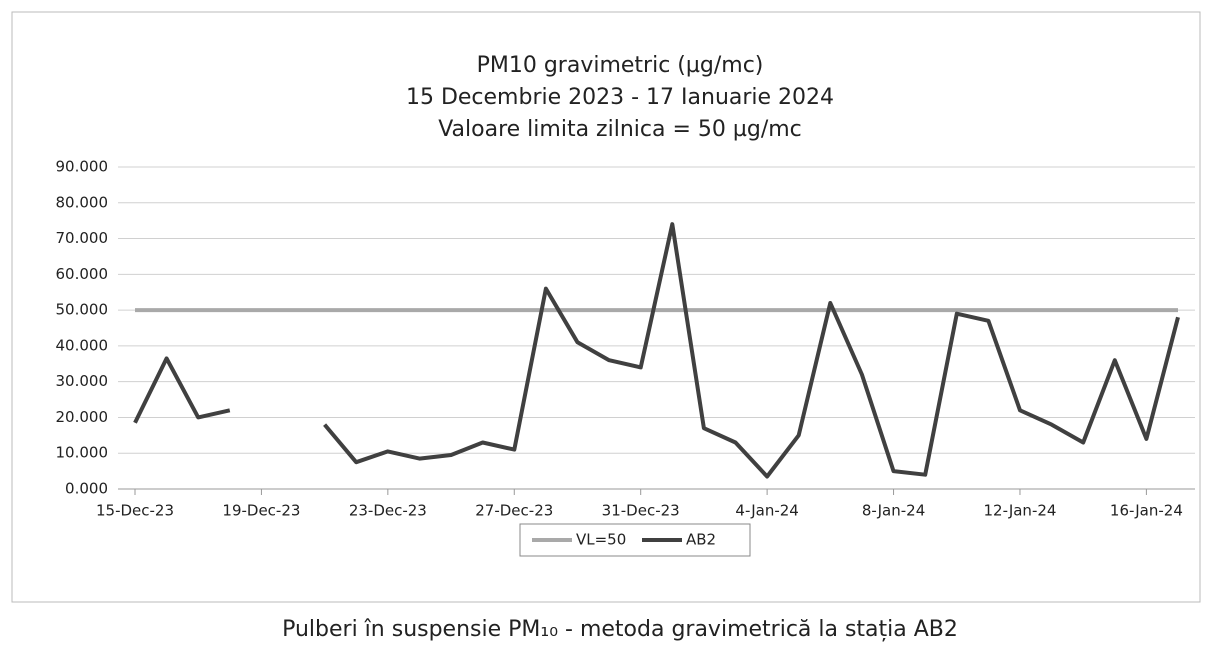  What do you see at coordinates (388, 511) in the screenshot?
I see `x-tick-label: 23-Dec-23` at bounding box center [388, 511].